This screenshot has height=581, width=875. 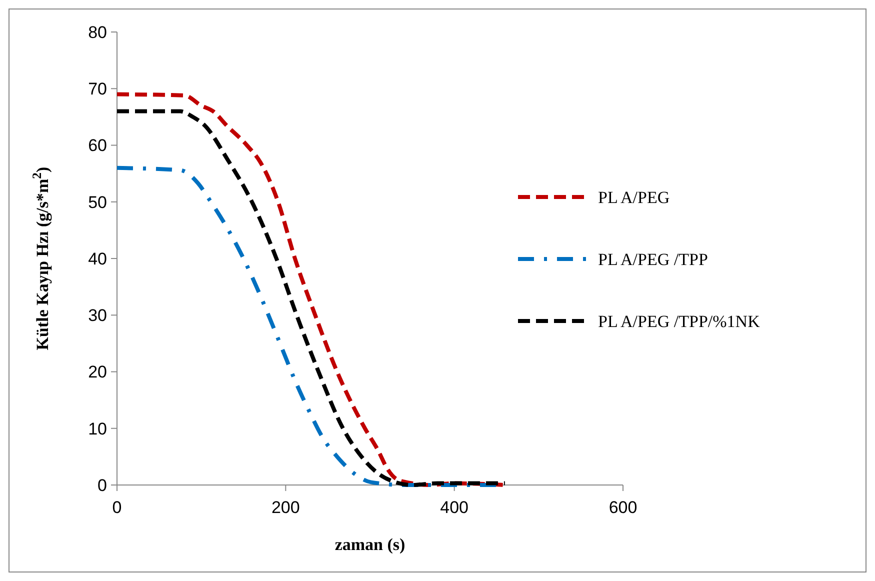 I want to click on x-axis-title: zaman (s), so click(x=370, y=544).